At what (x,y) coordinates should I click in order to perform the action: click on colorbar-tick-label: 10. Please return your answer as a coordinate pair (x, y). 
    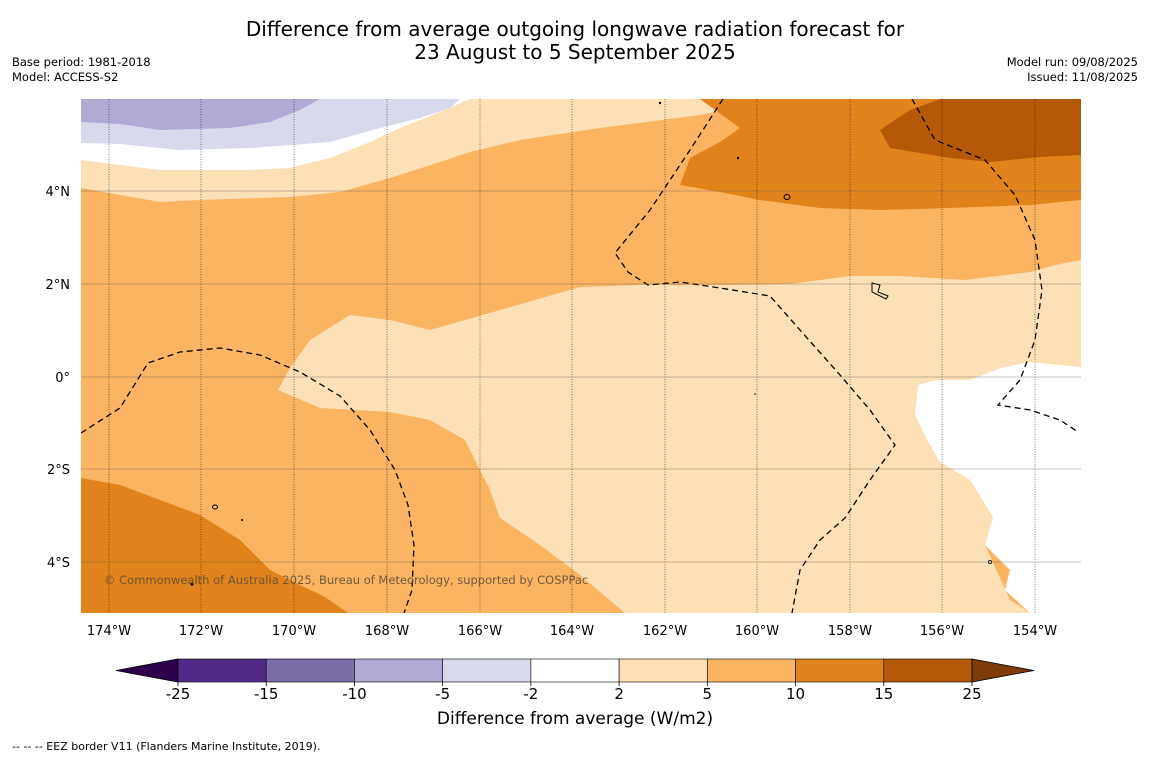
    Looking at the image, I should click on (795, 694).